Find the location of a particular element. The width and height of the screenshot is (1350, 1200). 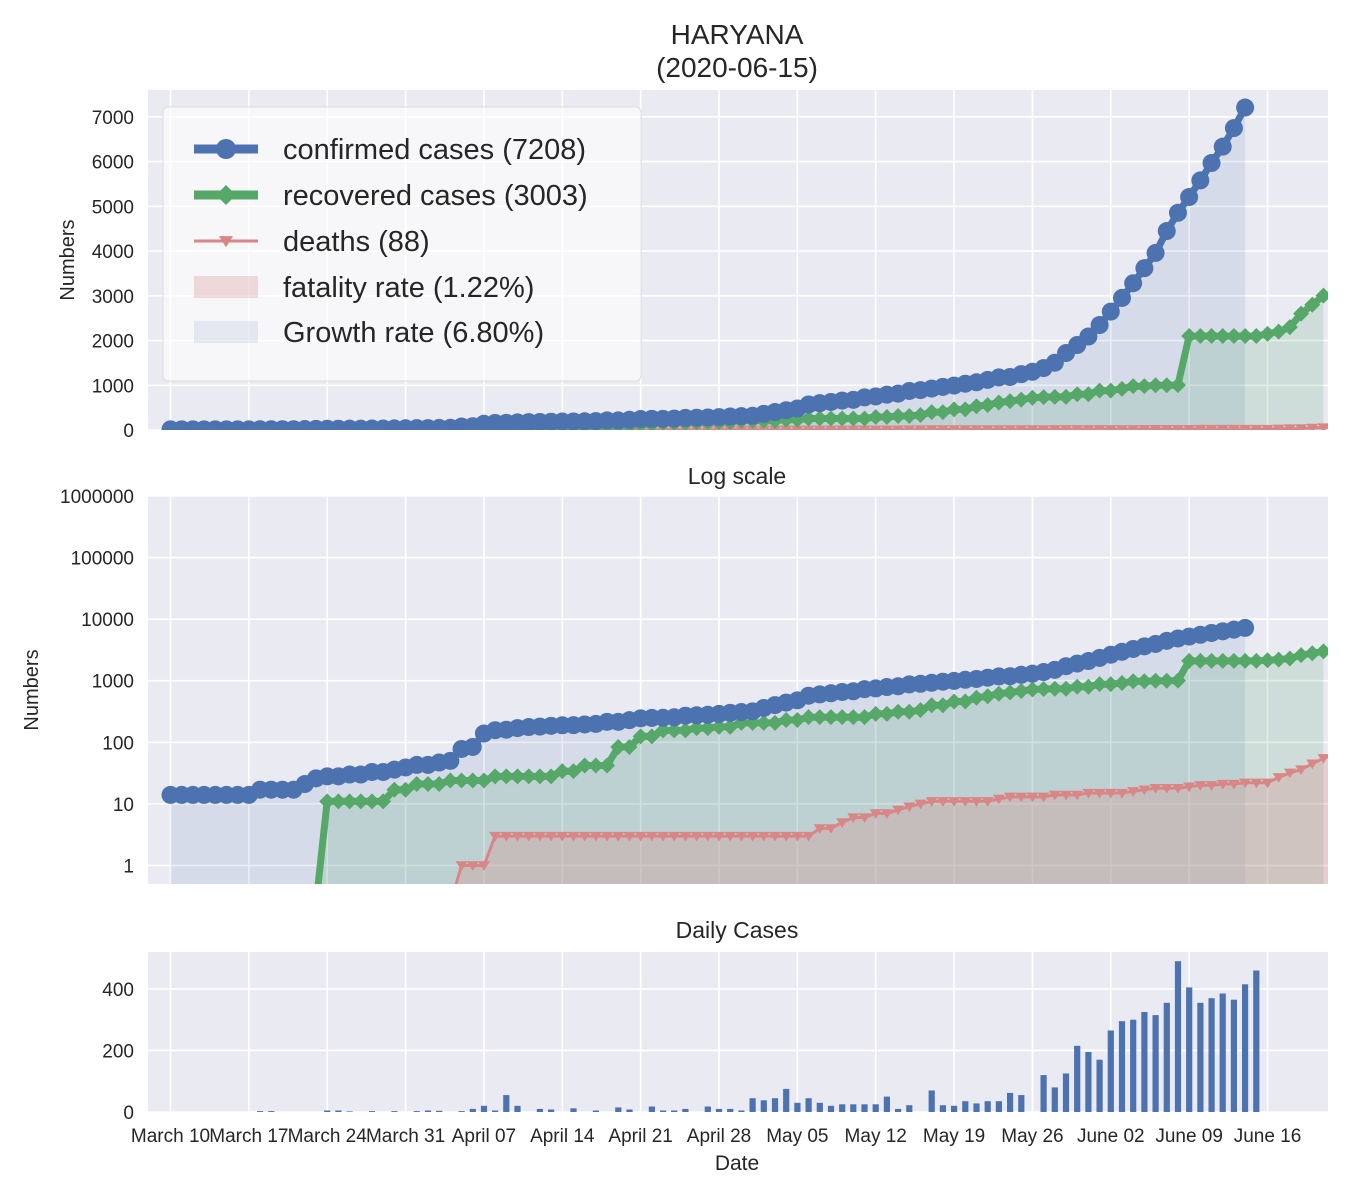

y-tick-label: 10000 is located at coordinates (107, 620).